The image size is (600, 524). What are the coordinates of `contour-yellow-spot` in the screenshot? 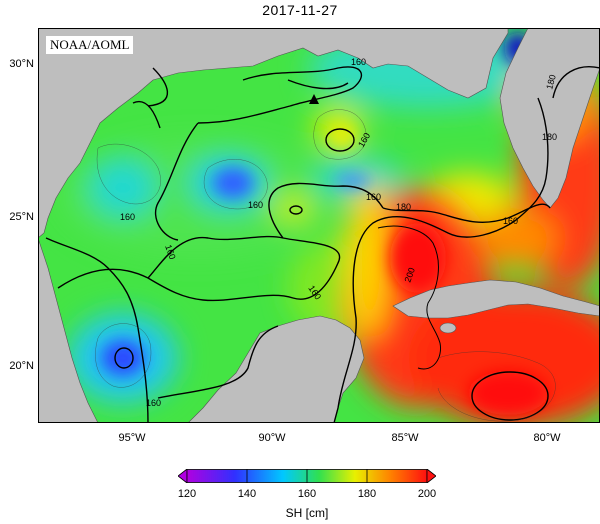 It's located at (296, 210).